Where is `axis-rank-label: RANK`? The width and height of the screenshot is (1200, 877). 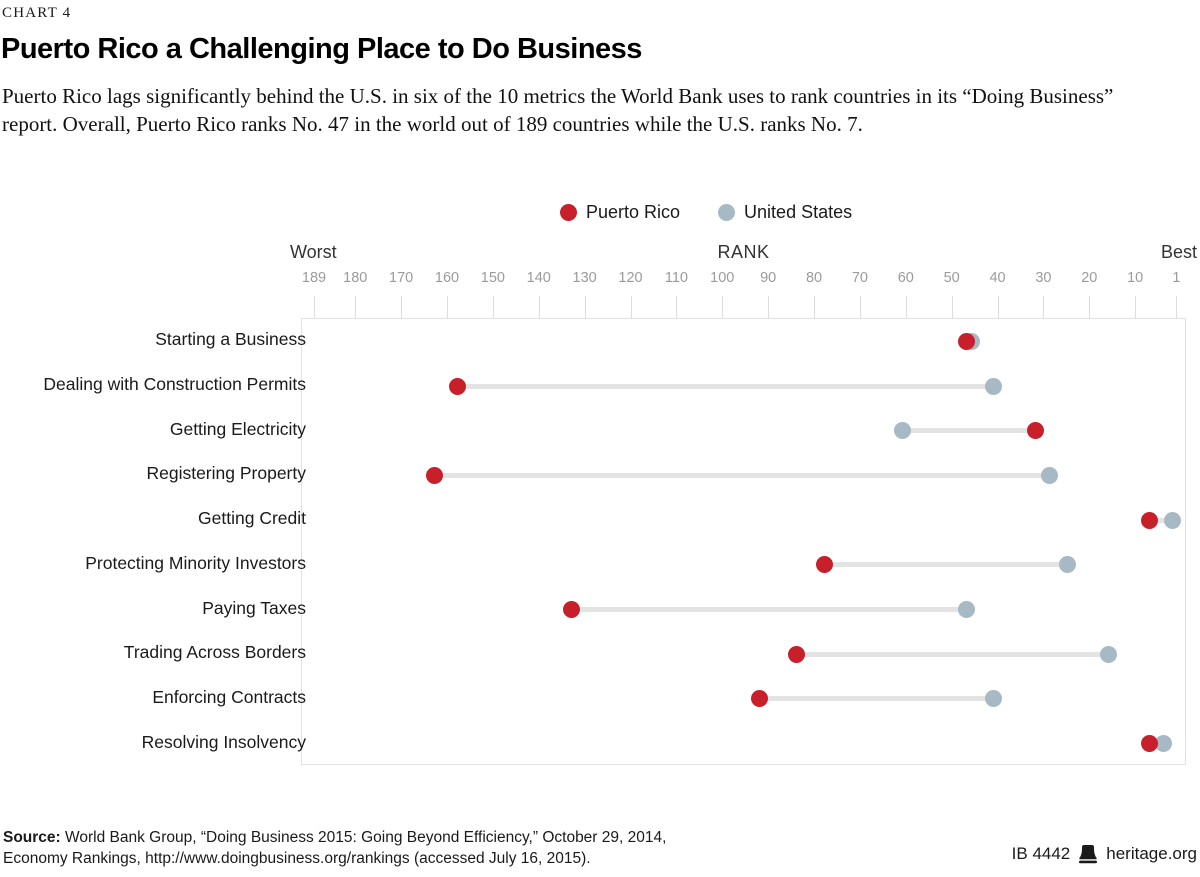 axis-rank-label: RANK is located at coordinates (743, 252).